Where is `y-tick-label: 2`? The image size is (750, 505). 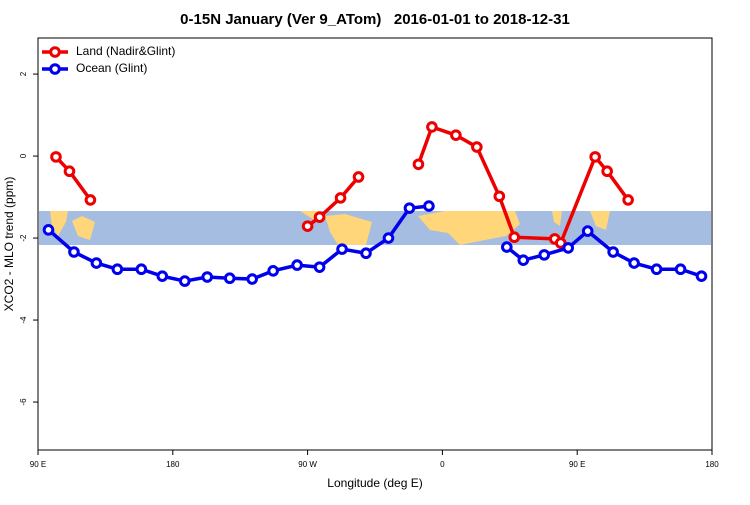 y-tick-label: 2 is located at coordinates (23, 73).